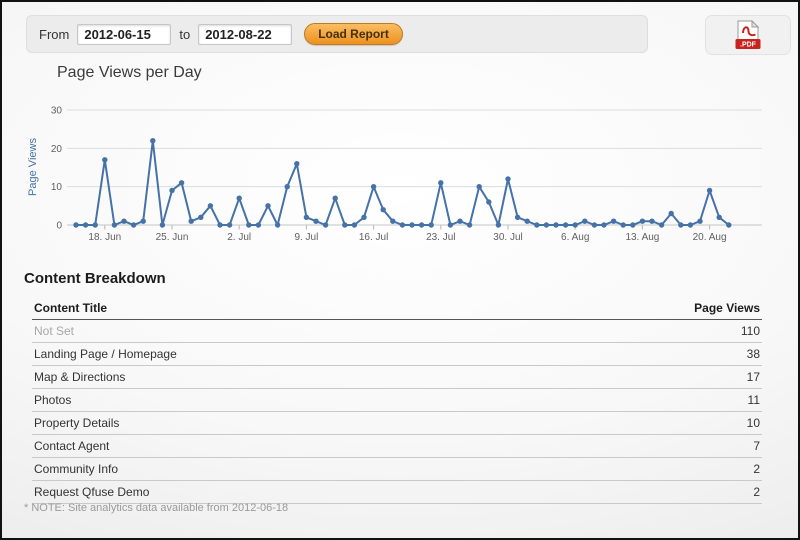 The image size is (800, 540). What do you see at coordinates (279, 446) in the screenshot?
I see `content-title-cell: Contact Agent` at bounding box center [279, 446].